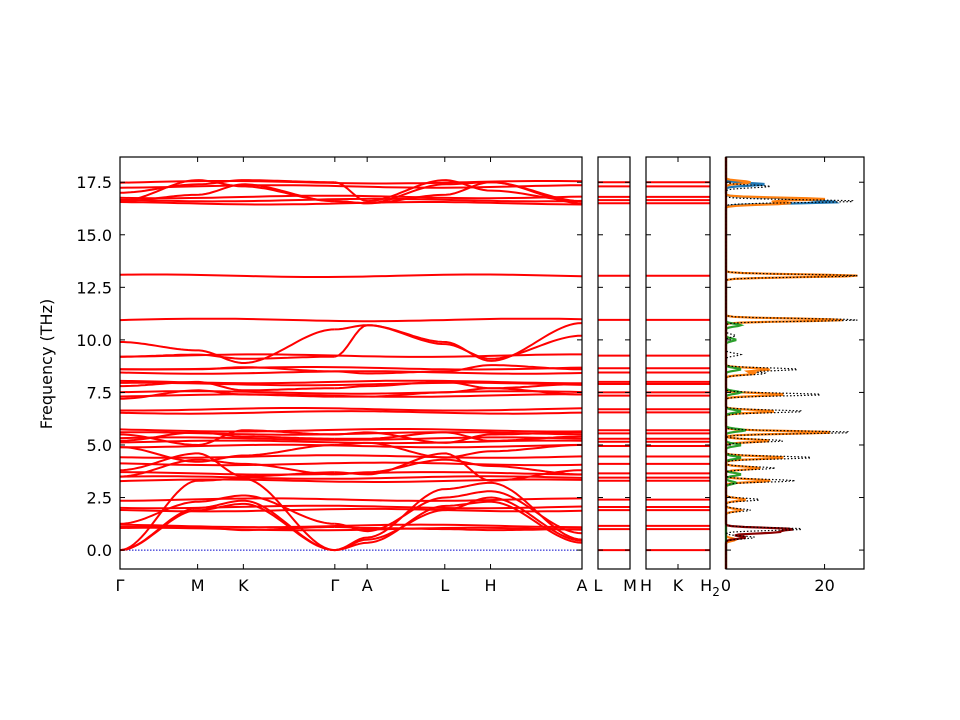 The width and height of the screenshot is (960, 720). I want to click on band-panel-h-k-h2: H K H2, so click(680, 377).